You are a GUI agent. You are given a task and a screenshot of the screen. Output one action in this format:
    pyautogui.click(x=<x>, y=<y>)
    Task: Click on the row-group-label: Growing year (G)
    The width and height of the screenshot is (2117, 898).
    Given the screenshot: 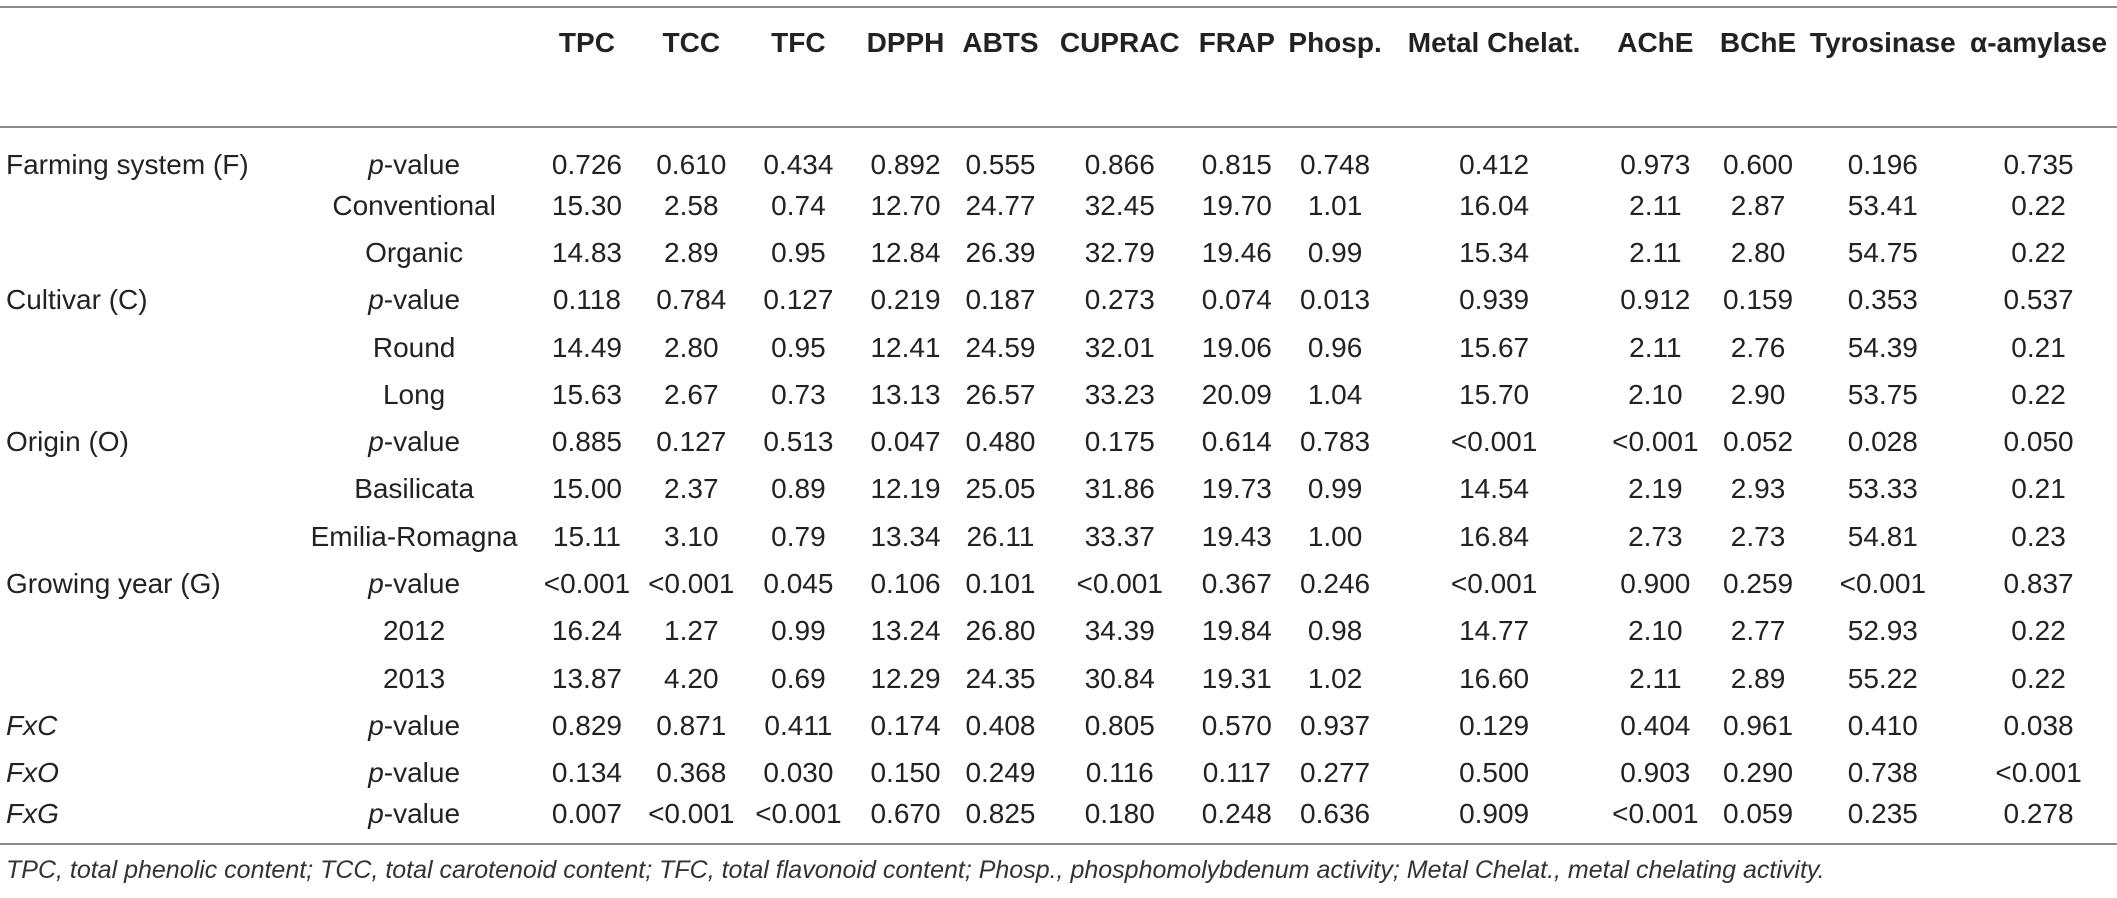 What is the action you would take?
    pyautogui.click(x=113, y=584)
    